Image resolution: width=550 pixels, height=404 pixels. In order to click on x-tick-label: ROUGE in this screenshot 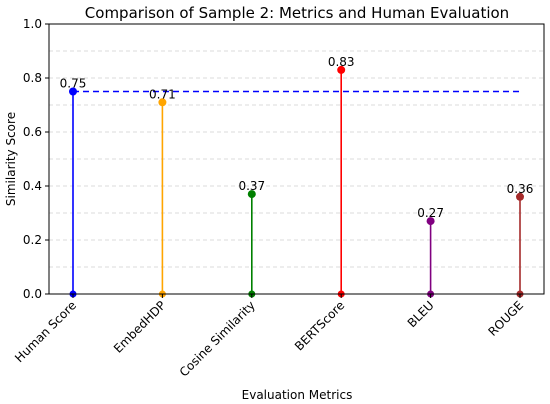, I will do `click(505, 318)`.